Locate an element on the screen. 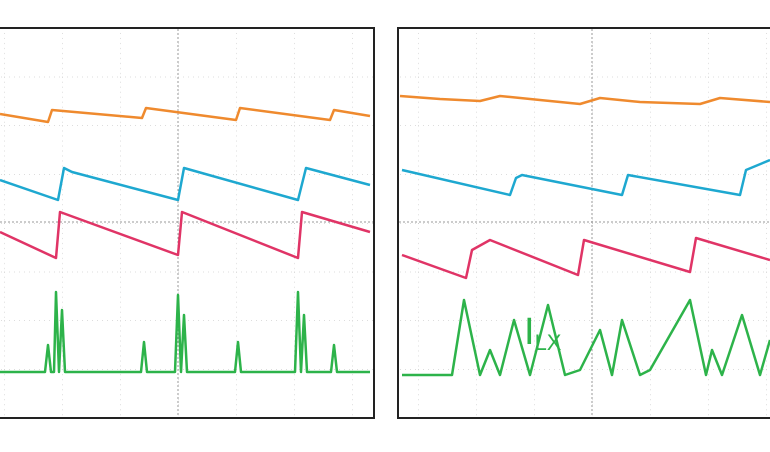 The height and width of the screenshot is (452, 770). trace-label-symbol: I is located at coordinates (529, 332).